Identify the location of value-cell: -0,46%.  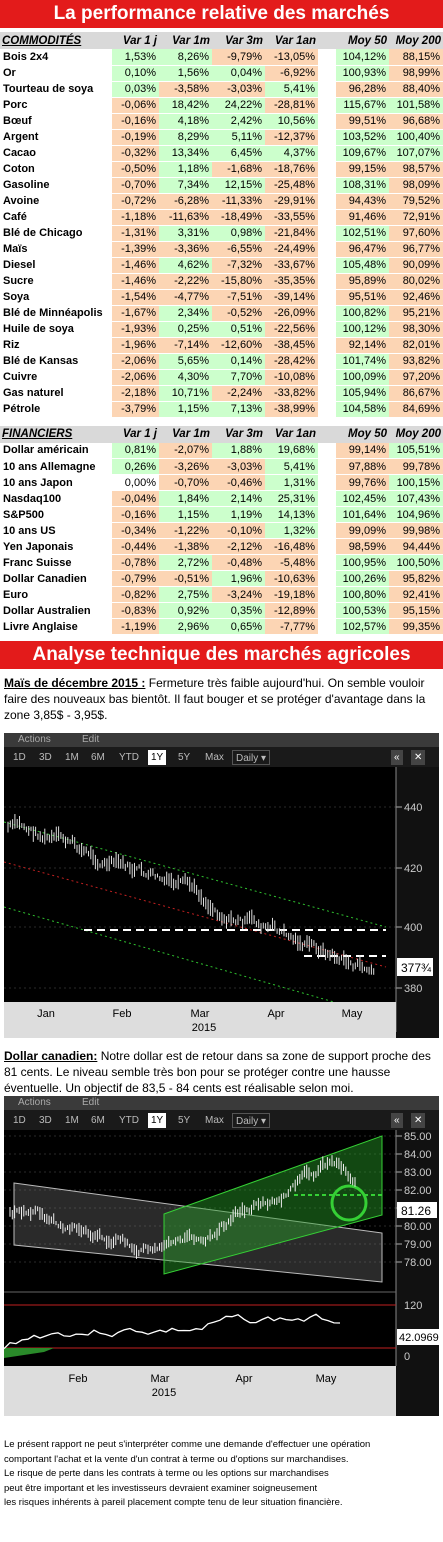
(238, 482).